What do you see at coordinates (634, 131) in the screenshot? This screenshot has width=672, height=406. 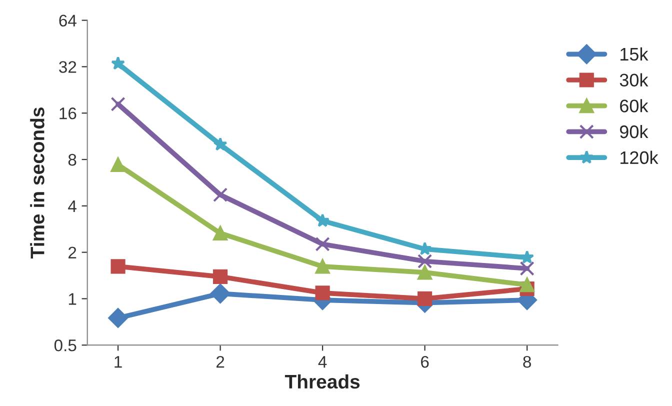 I see `legend-label: 90k` at bounding box center [634, 131].